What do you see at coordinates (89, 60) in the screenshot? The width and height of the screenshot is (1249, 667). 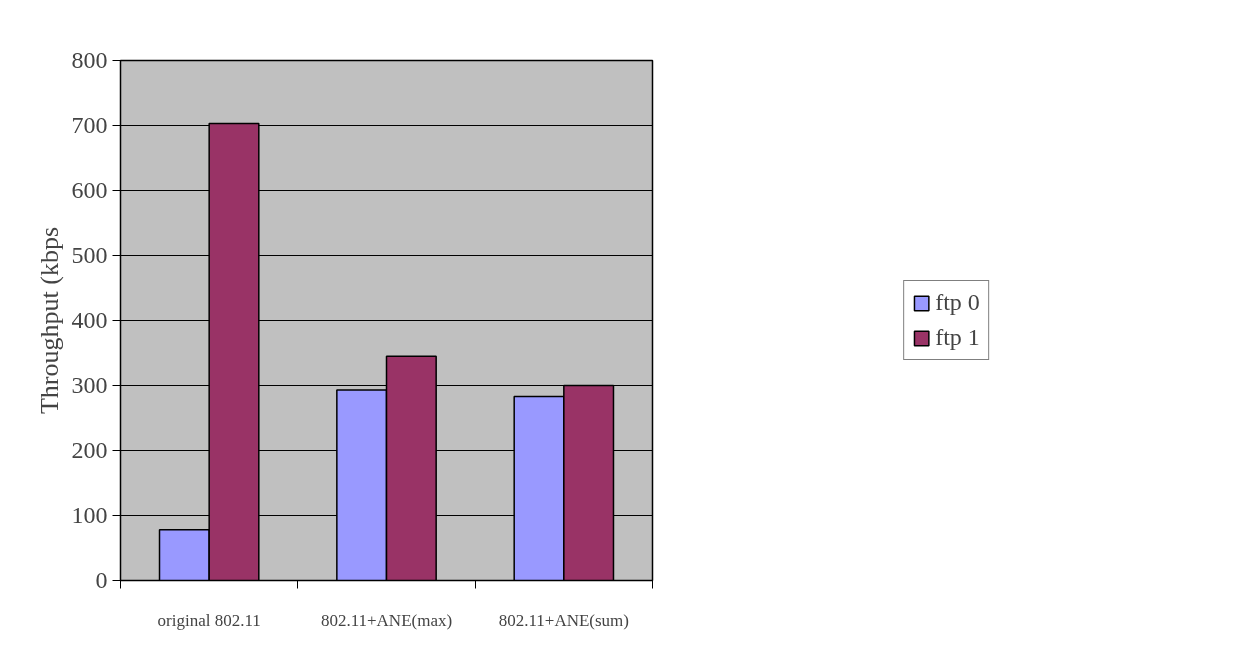 I see `y-tick-label: 800` at bounding box center [89, 60].